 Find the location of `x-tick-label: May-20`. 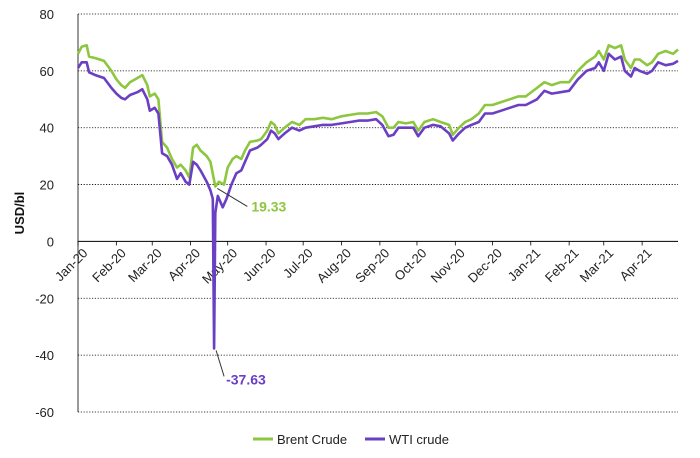

x-tick-label: May-20 is located at coordinates (219, 265).